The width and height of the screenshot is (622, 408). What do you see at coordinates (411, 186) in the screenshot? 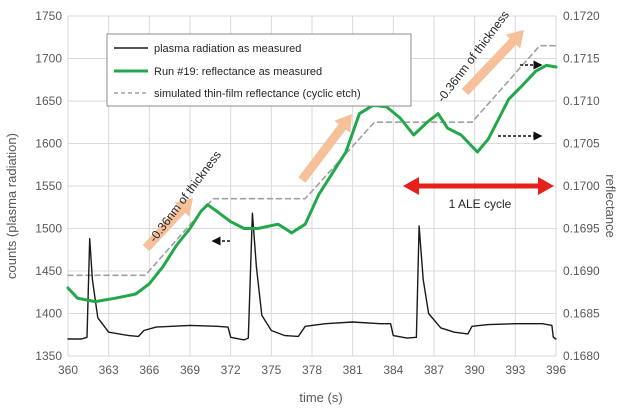
I see `ale-arrow-head-left` at bounding box center [411, 186].